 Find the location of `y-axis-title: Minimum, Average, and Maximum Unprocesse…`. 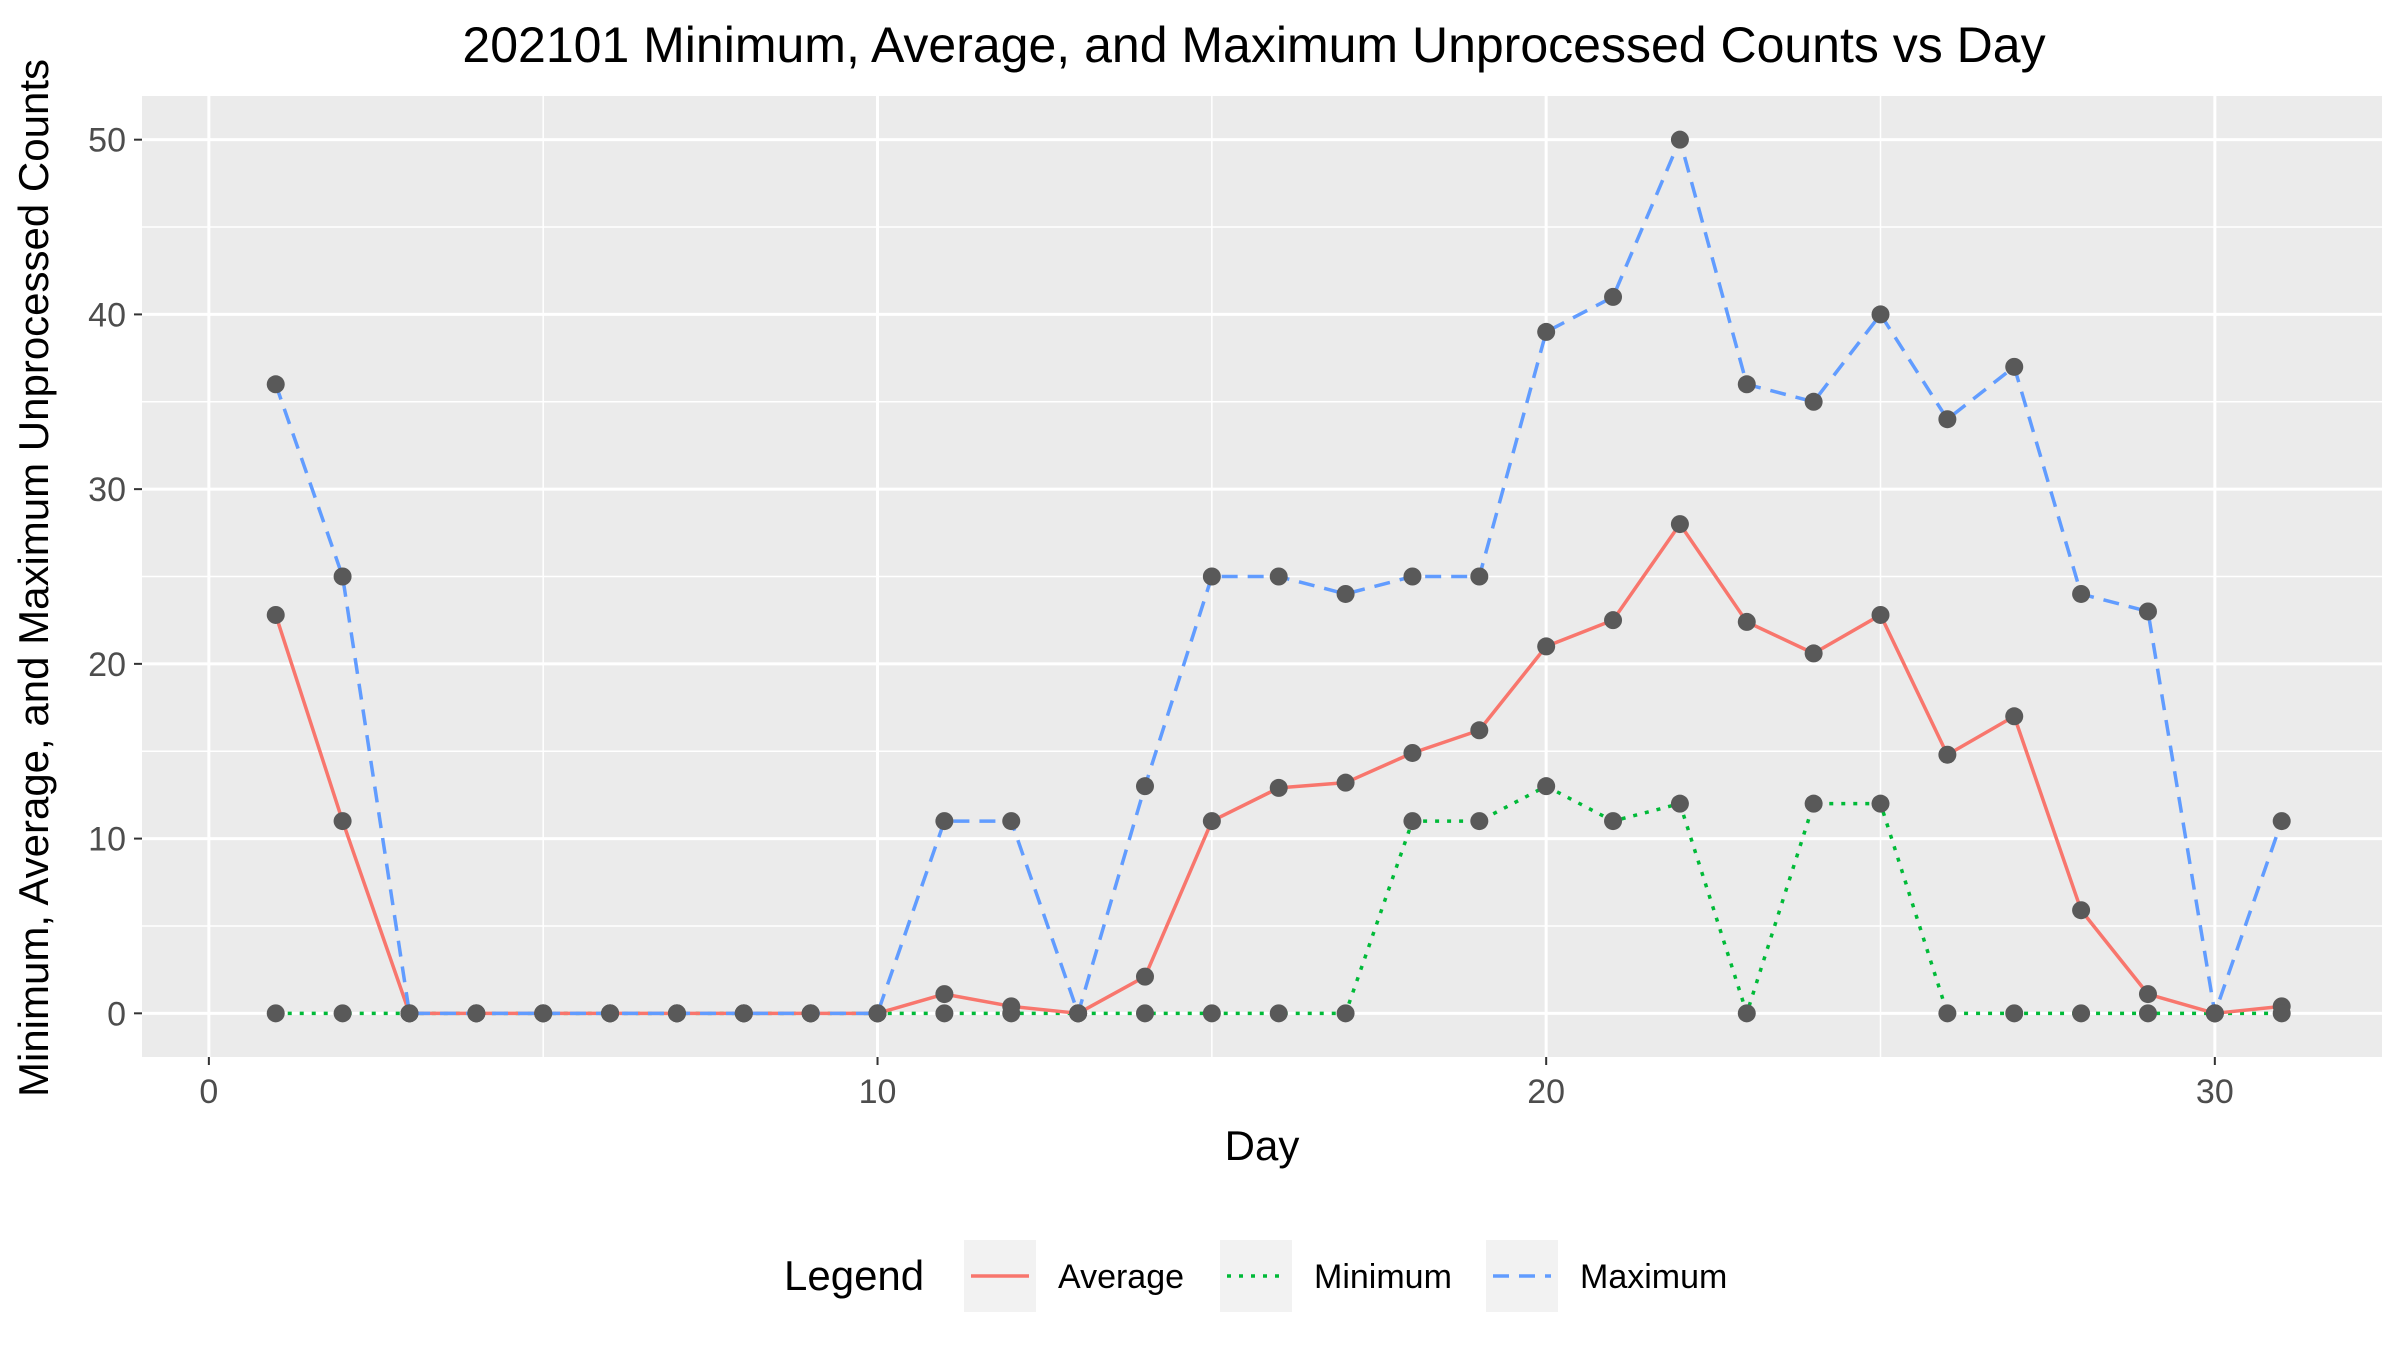

y-axis-title: Minimum, Average, and Maximum Unprocesse… is located at coordinates (33, 578).